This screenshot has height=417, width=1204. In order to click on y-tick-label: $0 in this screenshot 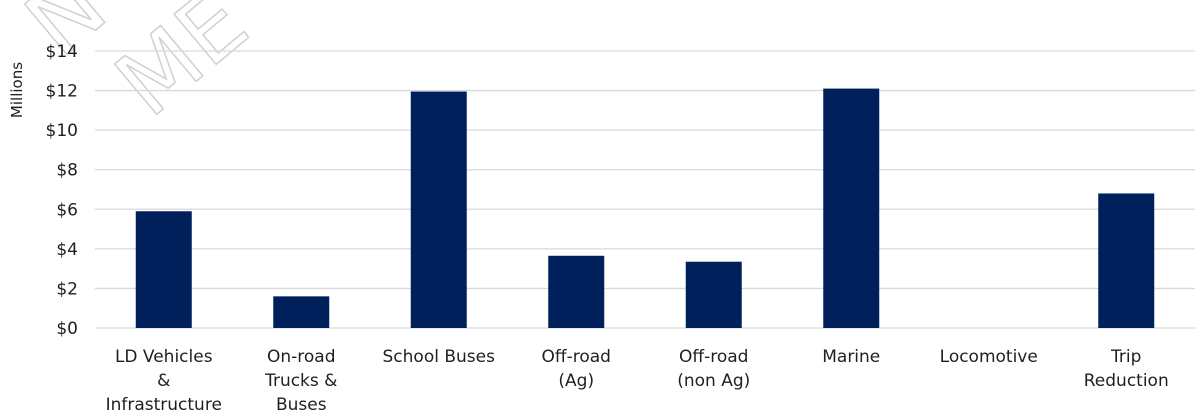, I will do `click(67, 329)`.